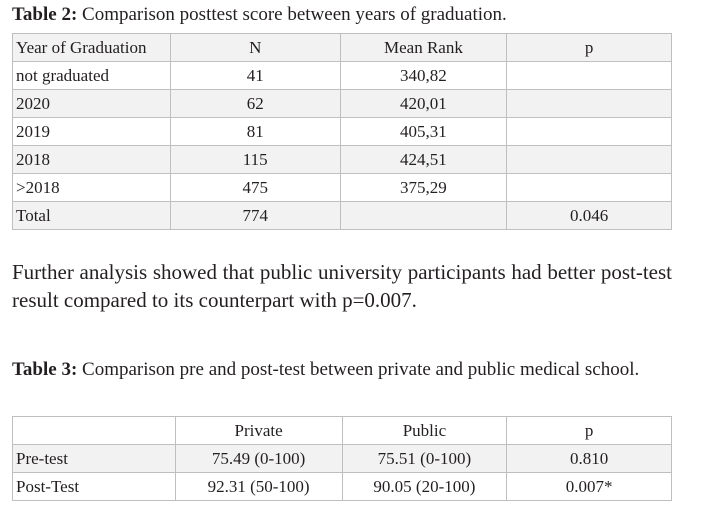 The image size is (702, 512). I want to click on table2-cell-year: Total, so click(91, 215).